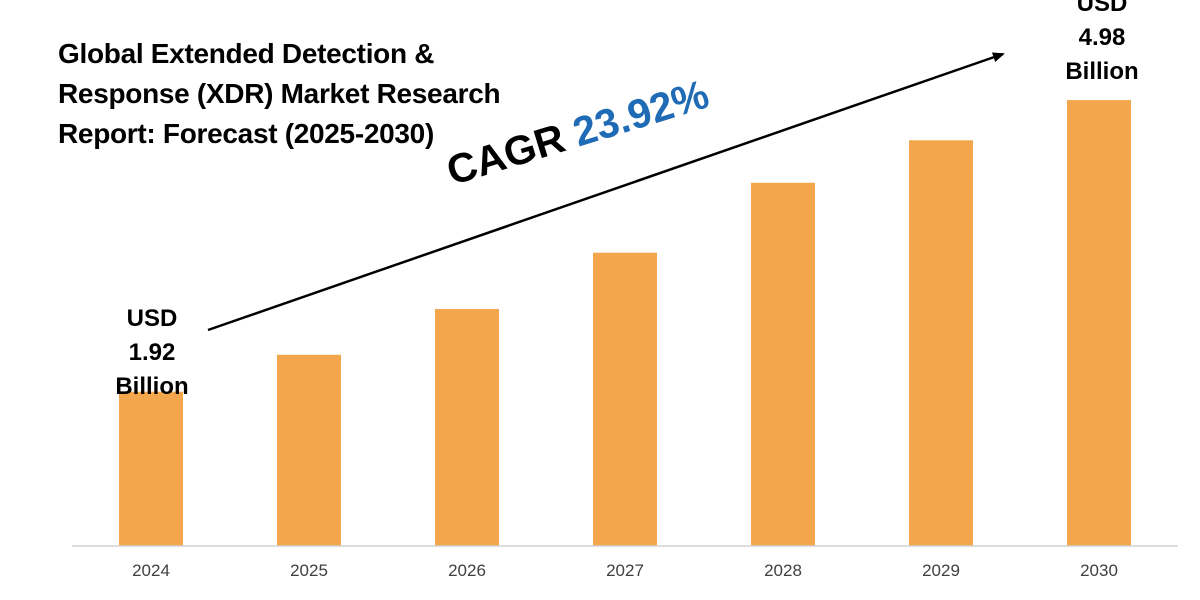 The width and height of the screenshot is (1200, 600). I want to click on chart-title-line: Global Extended Detection &, so click(246, 53).